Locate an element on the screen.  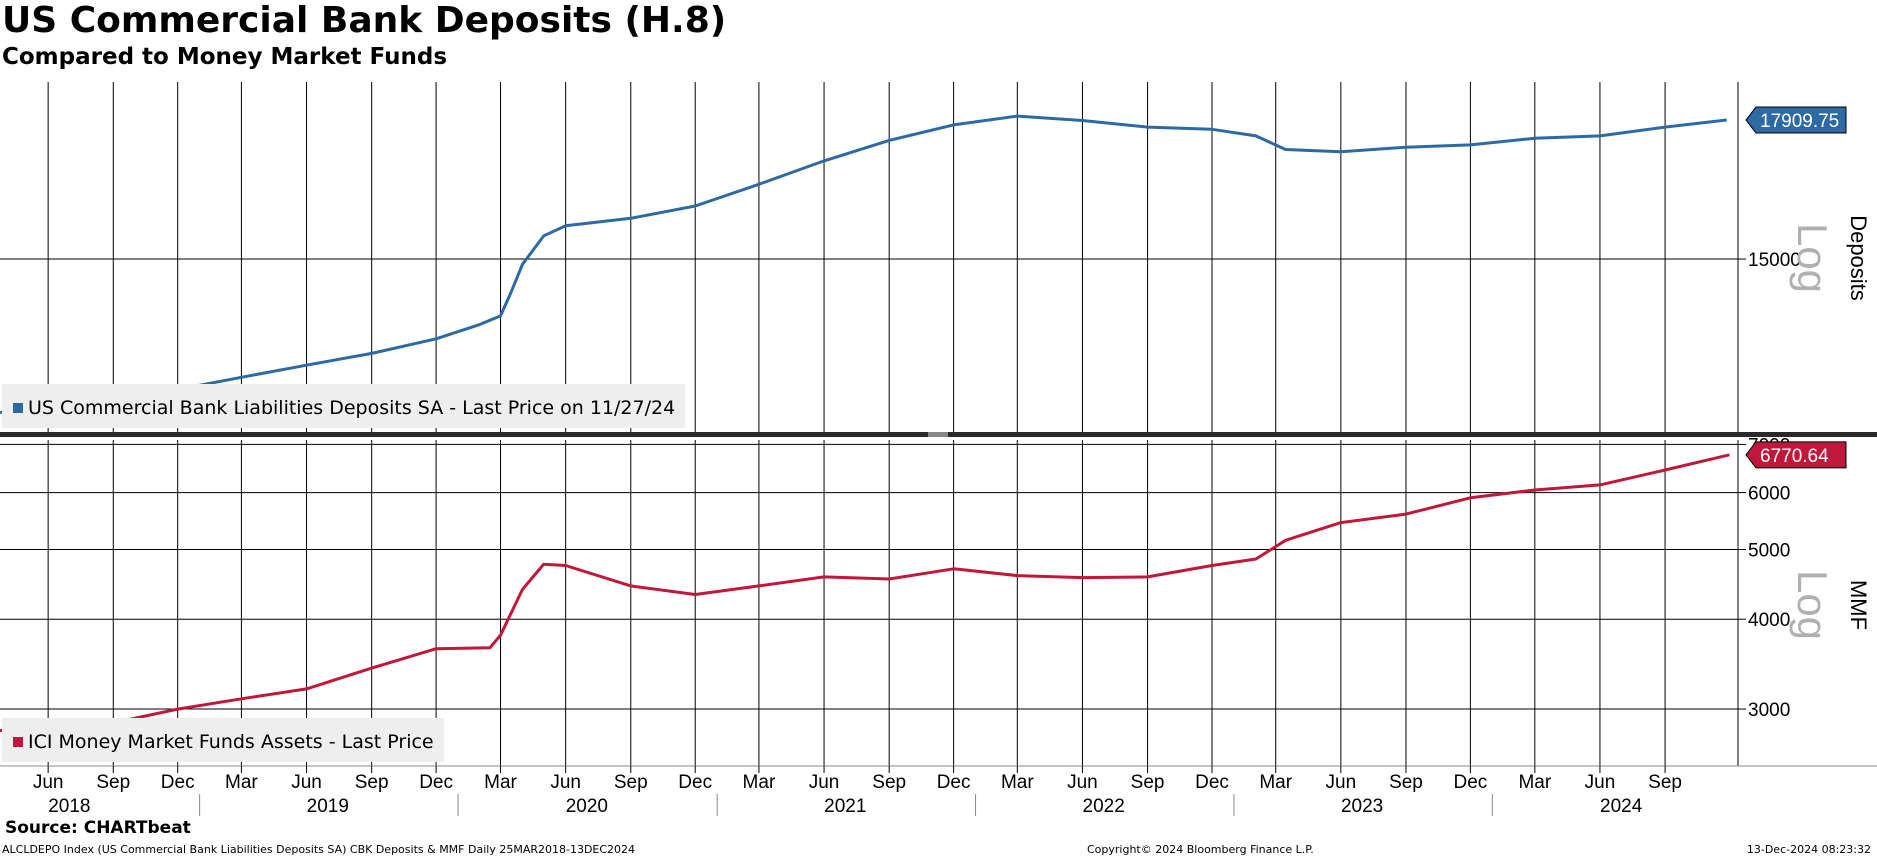
mmf-last-value-text: 6770.64 is located at coordinates (1794, 456).